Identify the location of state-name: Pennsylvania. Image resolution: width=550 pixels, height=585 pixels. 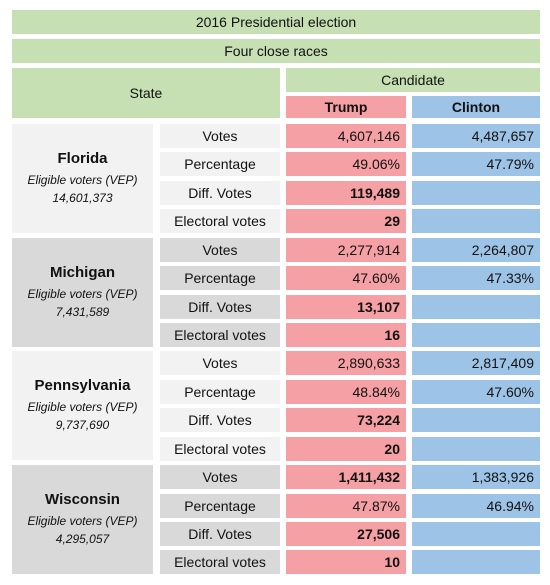
(82, 386).